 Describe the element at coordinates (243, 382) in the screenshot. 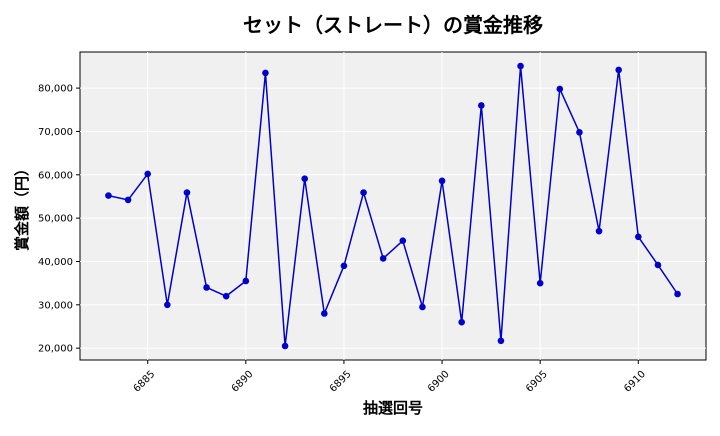

I see `x-tick-label: 6890` at that location.